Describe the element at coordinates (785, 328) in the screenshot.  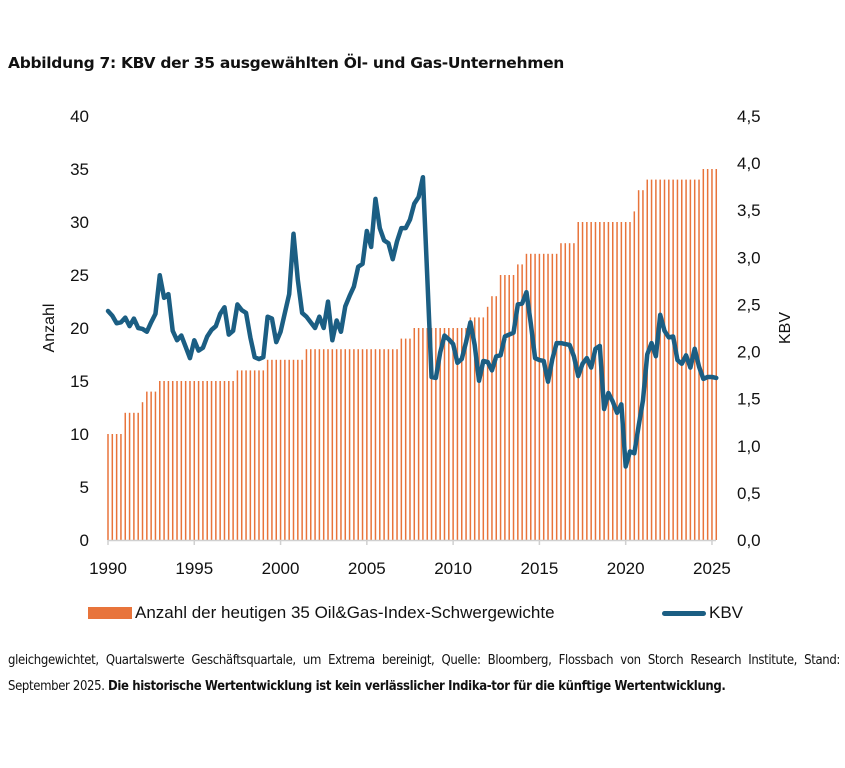
I see `y-right-axis-title: KBV` at that location.